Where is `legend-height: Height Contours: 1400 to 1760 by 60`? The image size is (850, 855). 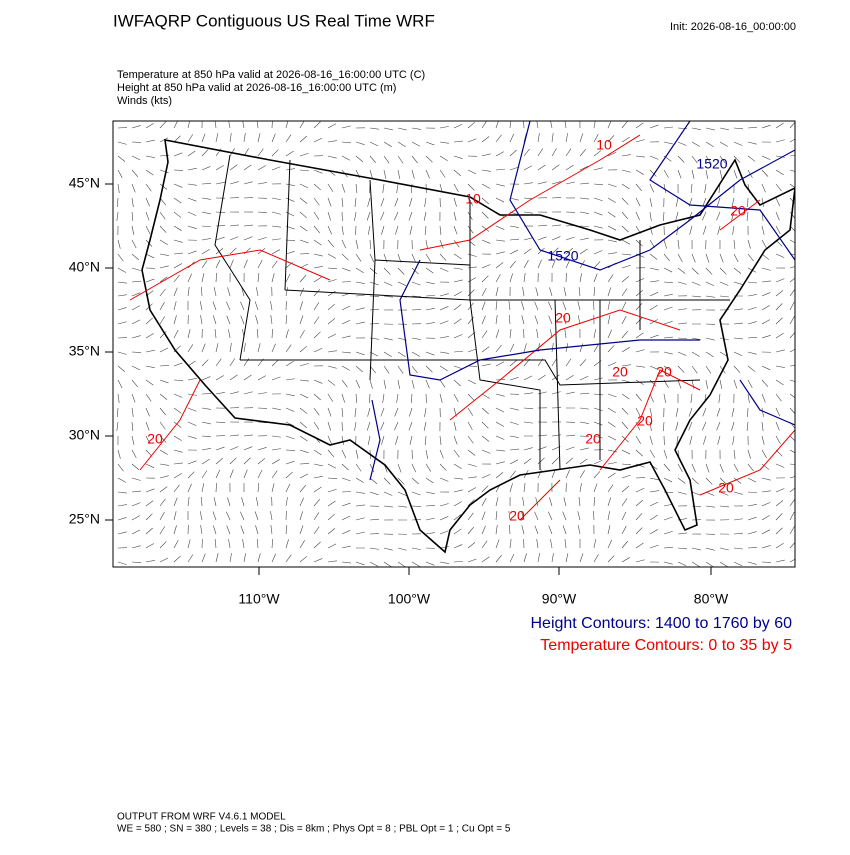 legend-height: Height Contours: 1400 to 1760 by 60 is located at coordinates (661, 623).